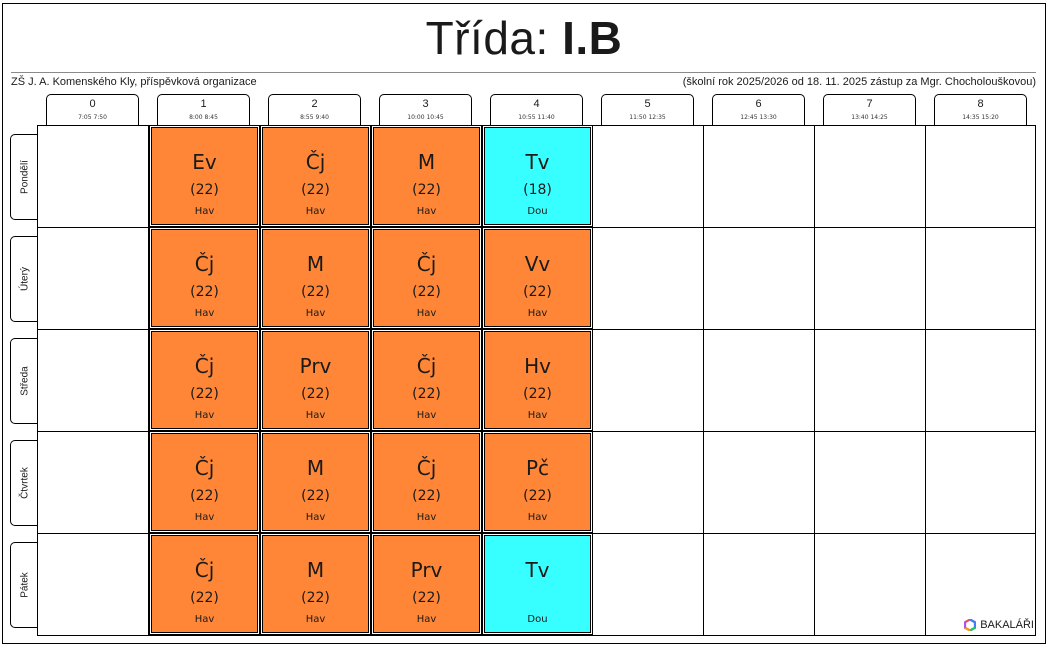 The height and width of the screenshot is (648, 1048). Describe the element at coordinates (869, 117) in the screenshot. I see `hour-time: 13:40 14:25` at that location.